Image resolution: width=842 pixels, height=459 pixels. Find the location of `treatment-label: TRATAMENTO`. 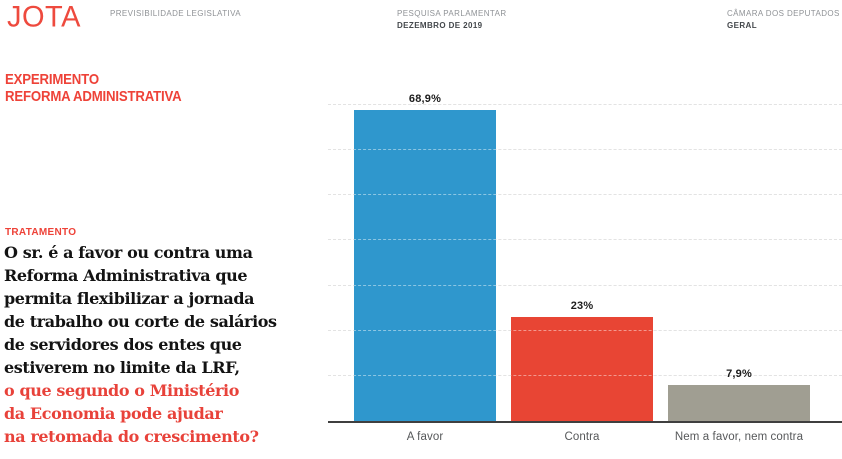

treatment-label: TRATAMENTO is located at coordinates (41, 232).